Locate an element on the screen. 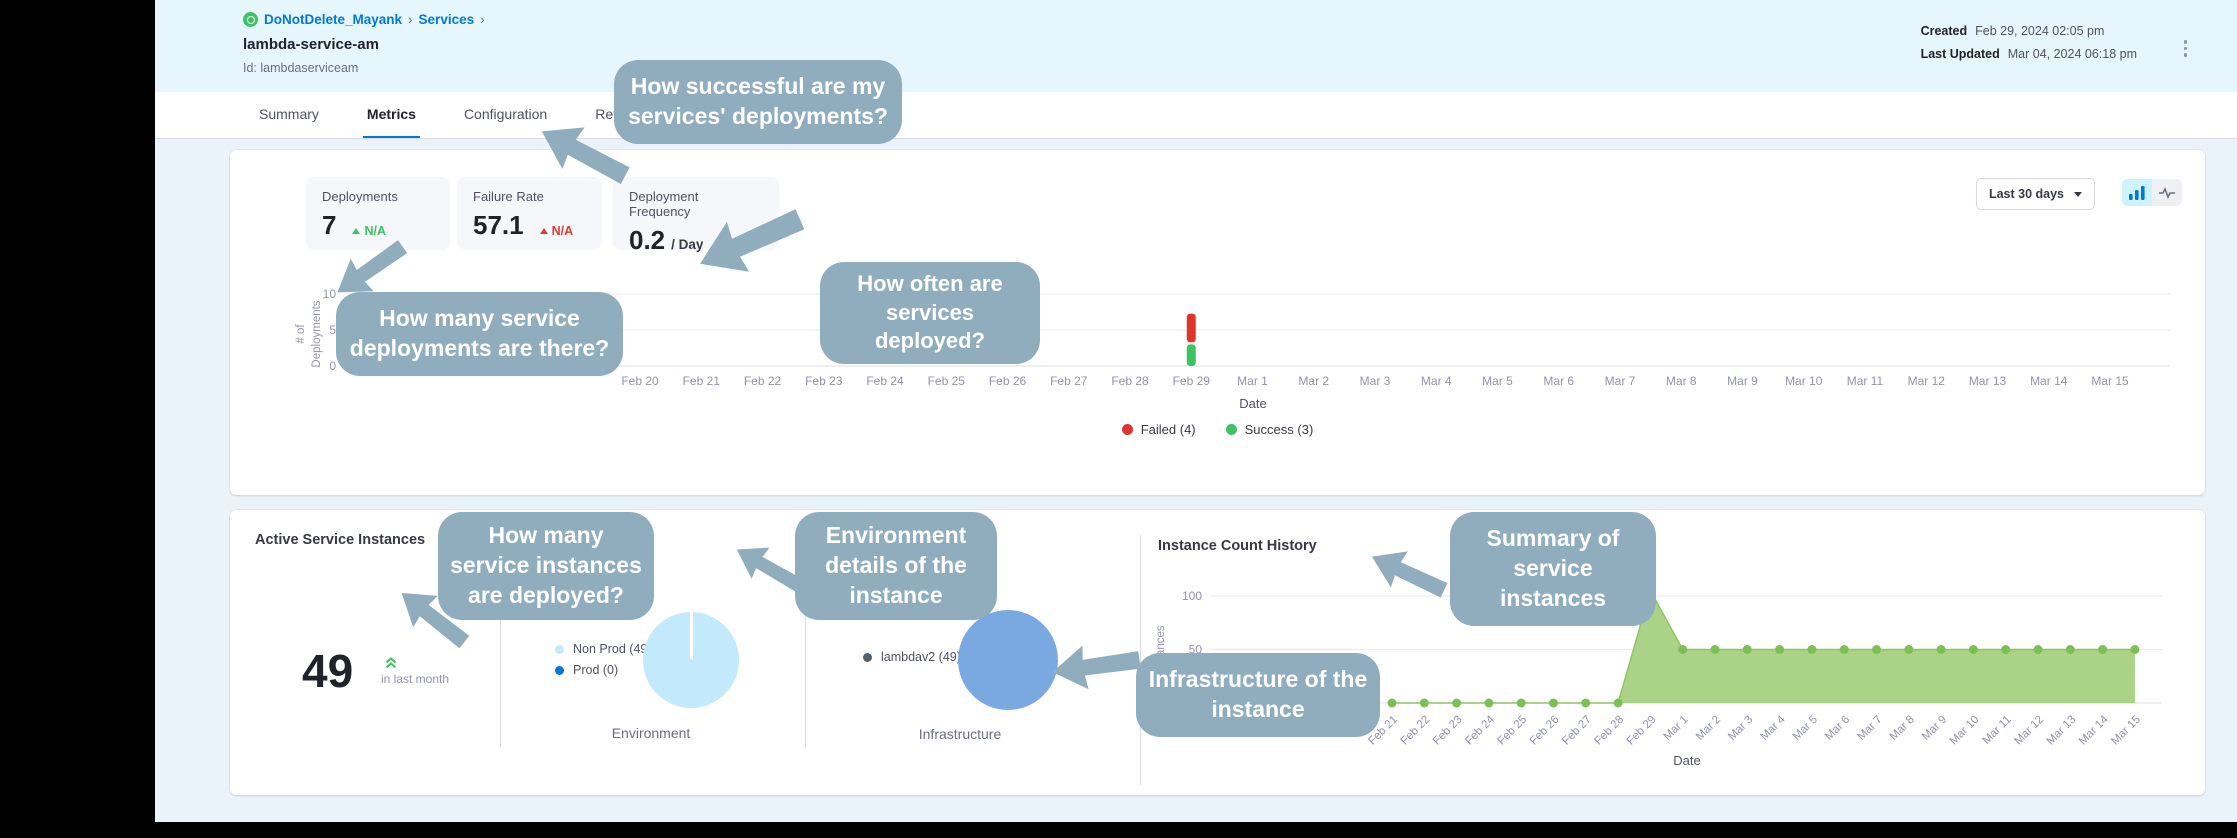 The height and width of the screenshot is (838, 2237). tab-configuration: Configuration is located at coordinates (505, 114).